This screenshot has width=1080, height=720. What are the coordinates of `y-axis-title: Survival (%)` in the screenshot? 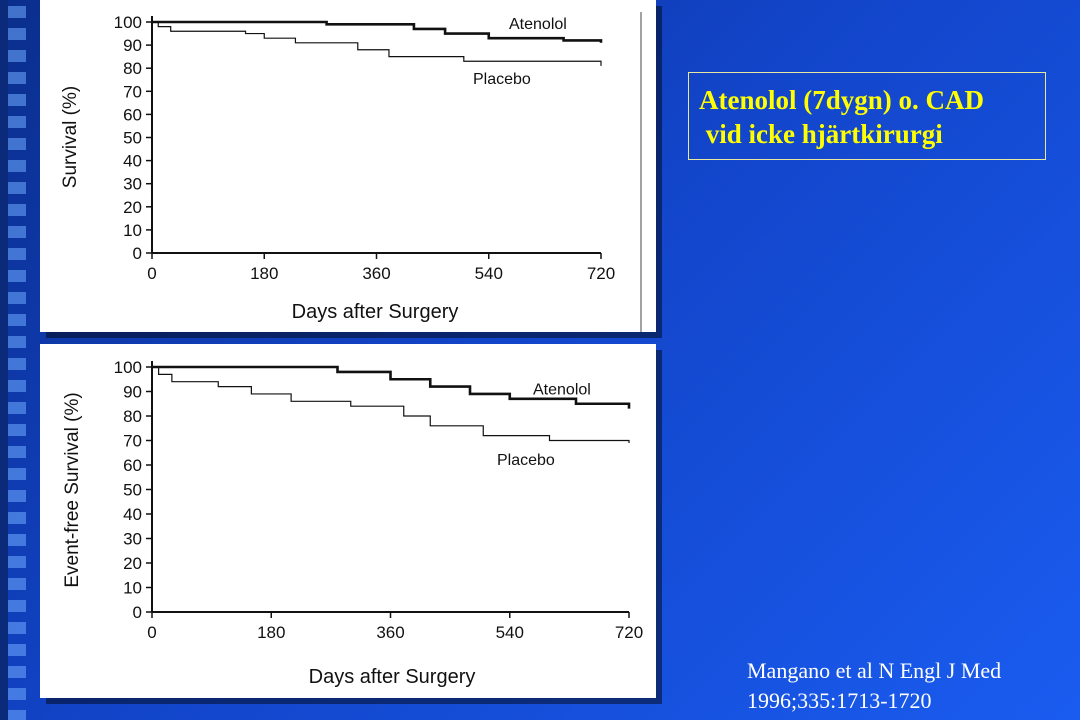 It's located at (70, 137).